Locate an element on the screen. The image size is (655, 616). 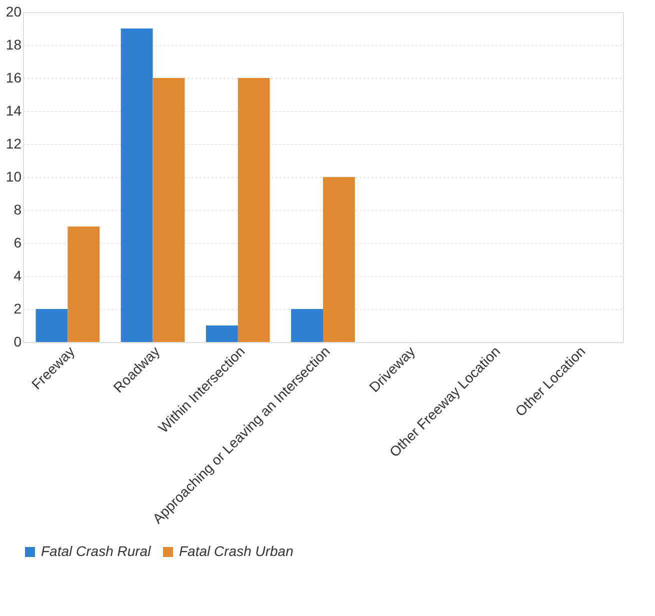
y-tick-label: 12 is located at coordinates (14, 144).